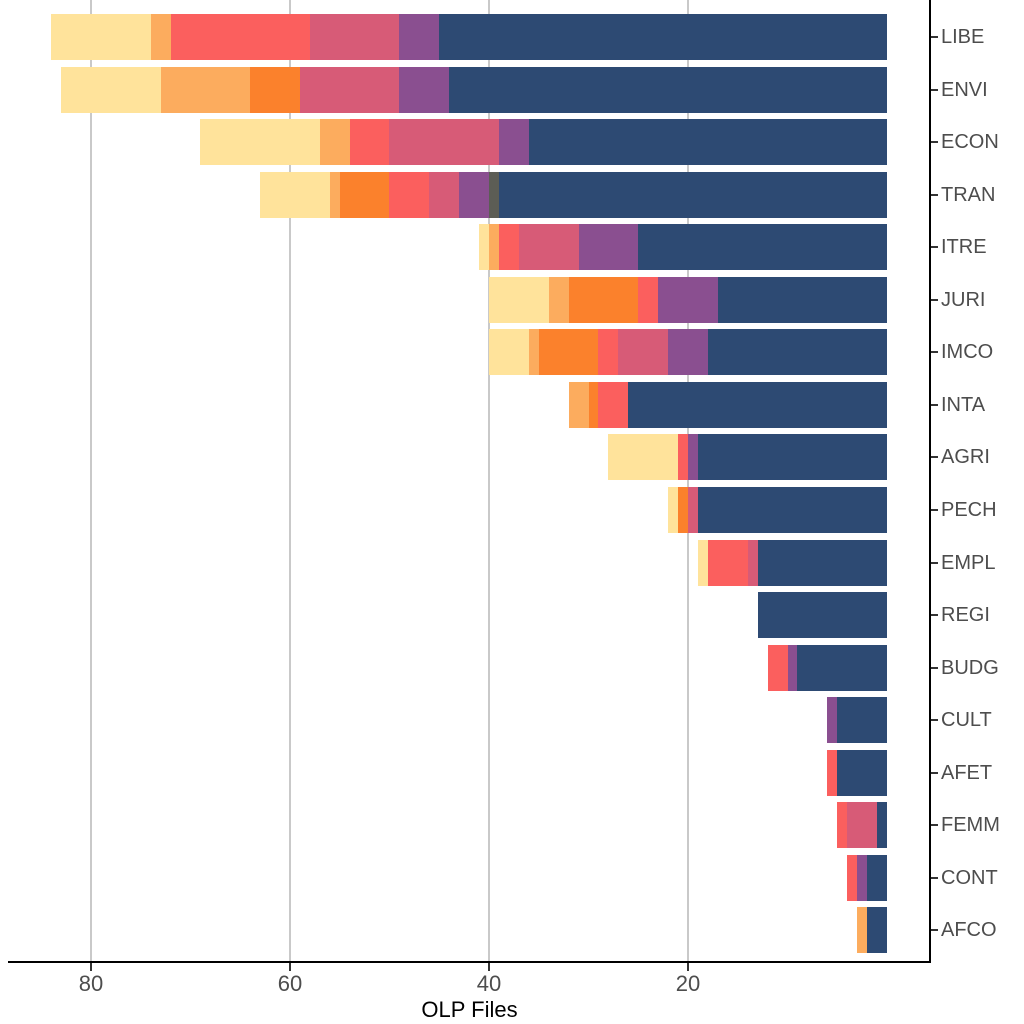  I want to click on y-tick-AFET, so click(934, 772).